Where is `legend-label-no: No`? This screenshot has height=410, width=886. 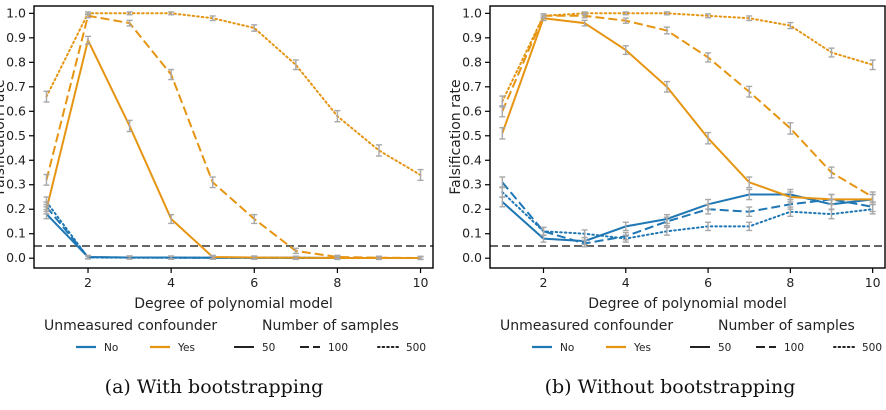
legend-label-no: No is located at coordinates (111, 348).